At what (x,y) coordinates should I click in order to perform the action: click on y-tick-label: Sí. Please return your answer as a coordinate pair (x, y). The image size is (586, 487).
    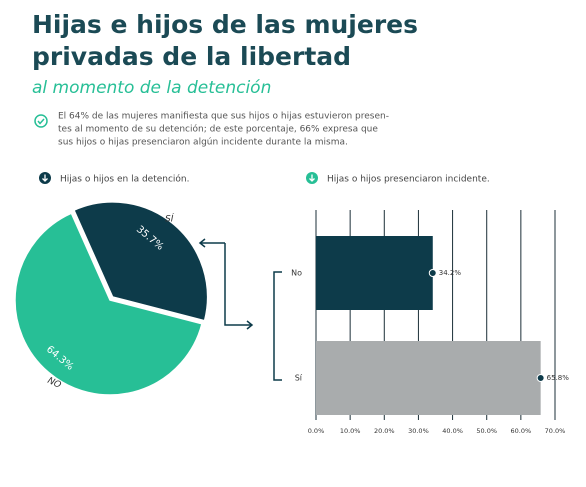
    Looking at the image, I should click on (299, 378).